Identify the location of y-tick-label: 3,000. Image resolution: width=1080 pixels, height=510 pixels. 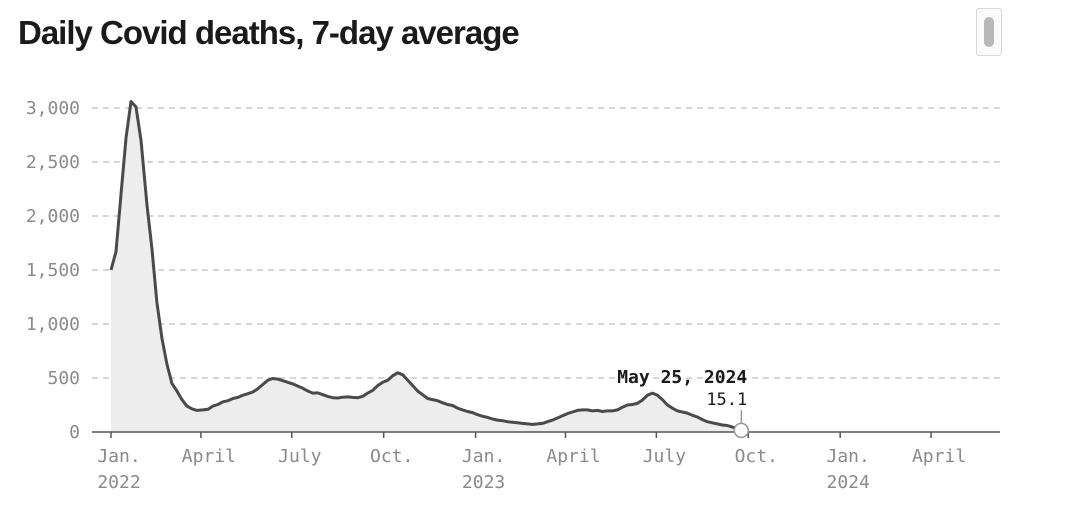
(53, 108).